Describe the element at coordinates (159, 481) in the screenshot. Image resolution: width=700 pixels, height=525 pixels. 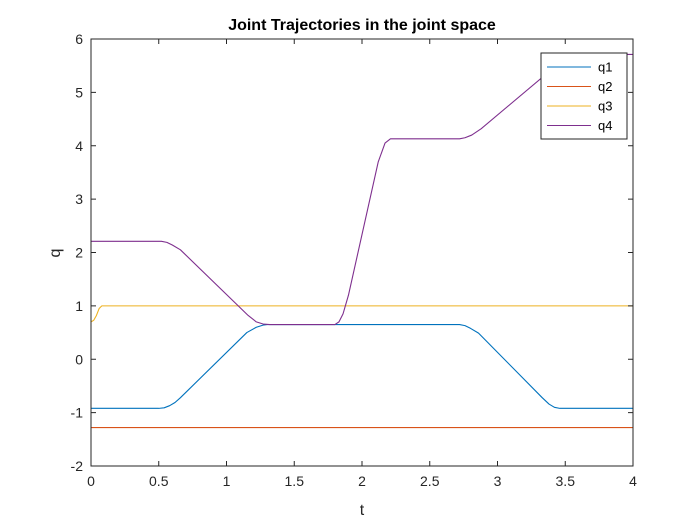
I see `x-tick-label: 0.5` at that location.